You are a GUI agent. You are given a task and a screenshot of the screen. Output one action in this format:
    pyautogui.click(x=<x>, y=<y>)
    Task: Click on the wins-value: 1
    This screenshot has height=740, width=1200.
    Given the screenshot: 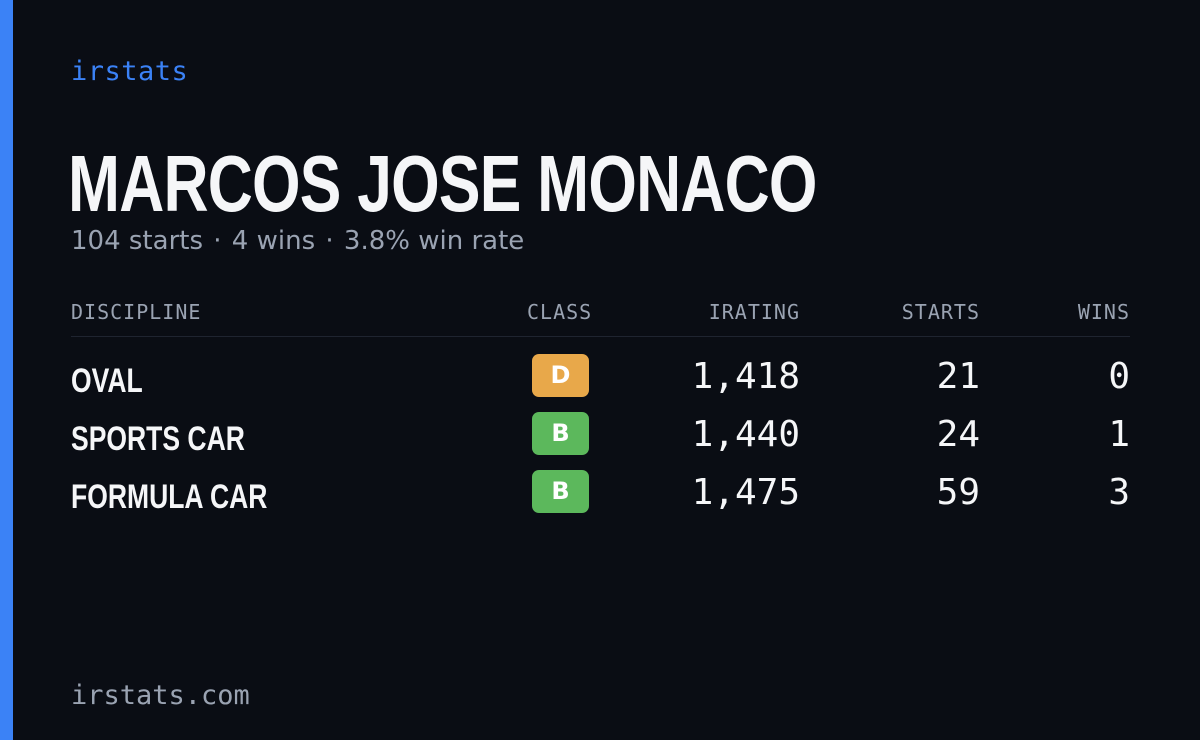 What is the action you would take?
    pyautogui.click(x=1119, y=434)
    